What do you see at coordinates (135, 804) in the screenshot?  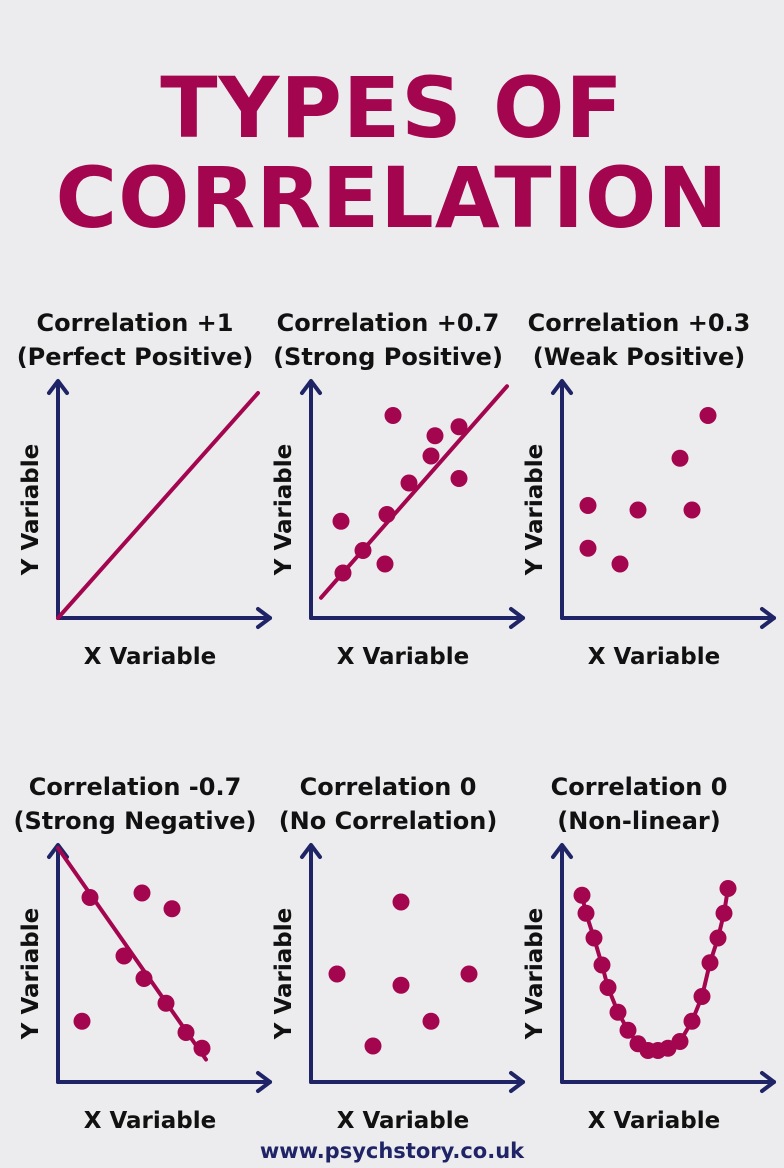 I see `chart-heading: Correlation -0.7 (Strong Negative)` at bounding box center [135, 804].